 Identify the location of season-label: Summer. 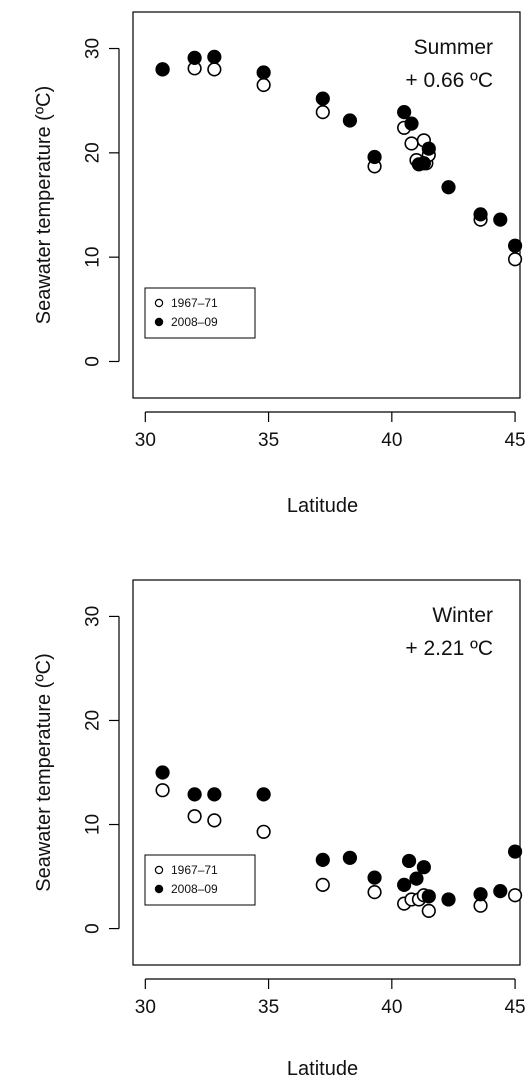
(453, 47).